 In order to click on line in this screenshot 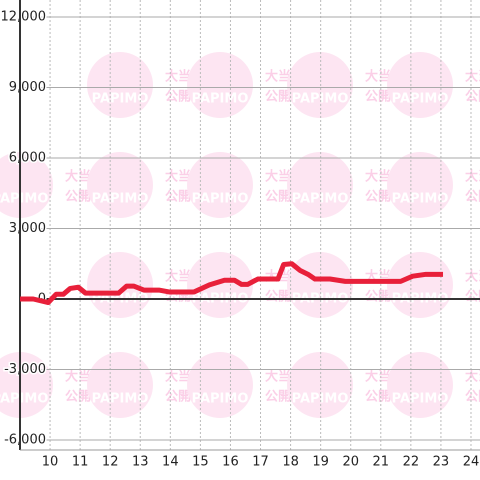, I will do `click(232, 283)`.